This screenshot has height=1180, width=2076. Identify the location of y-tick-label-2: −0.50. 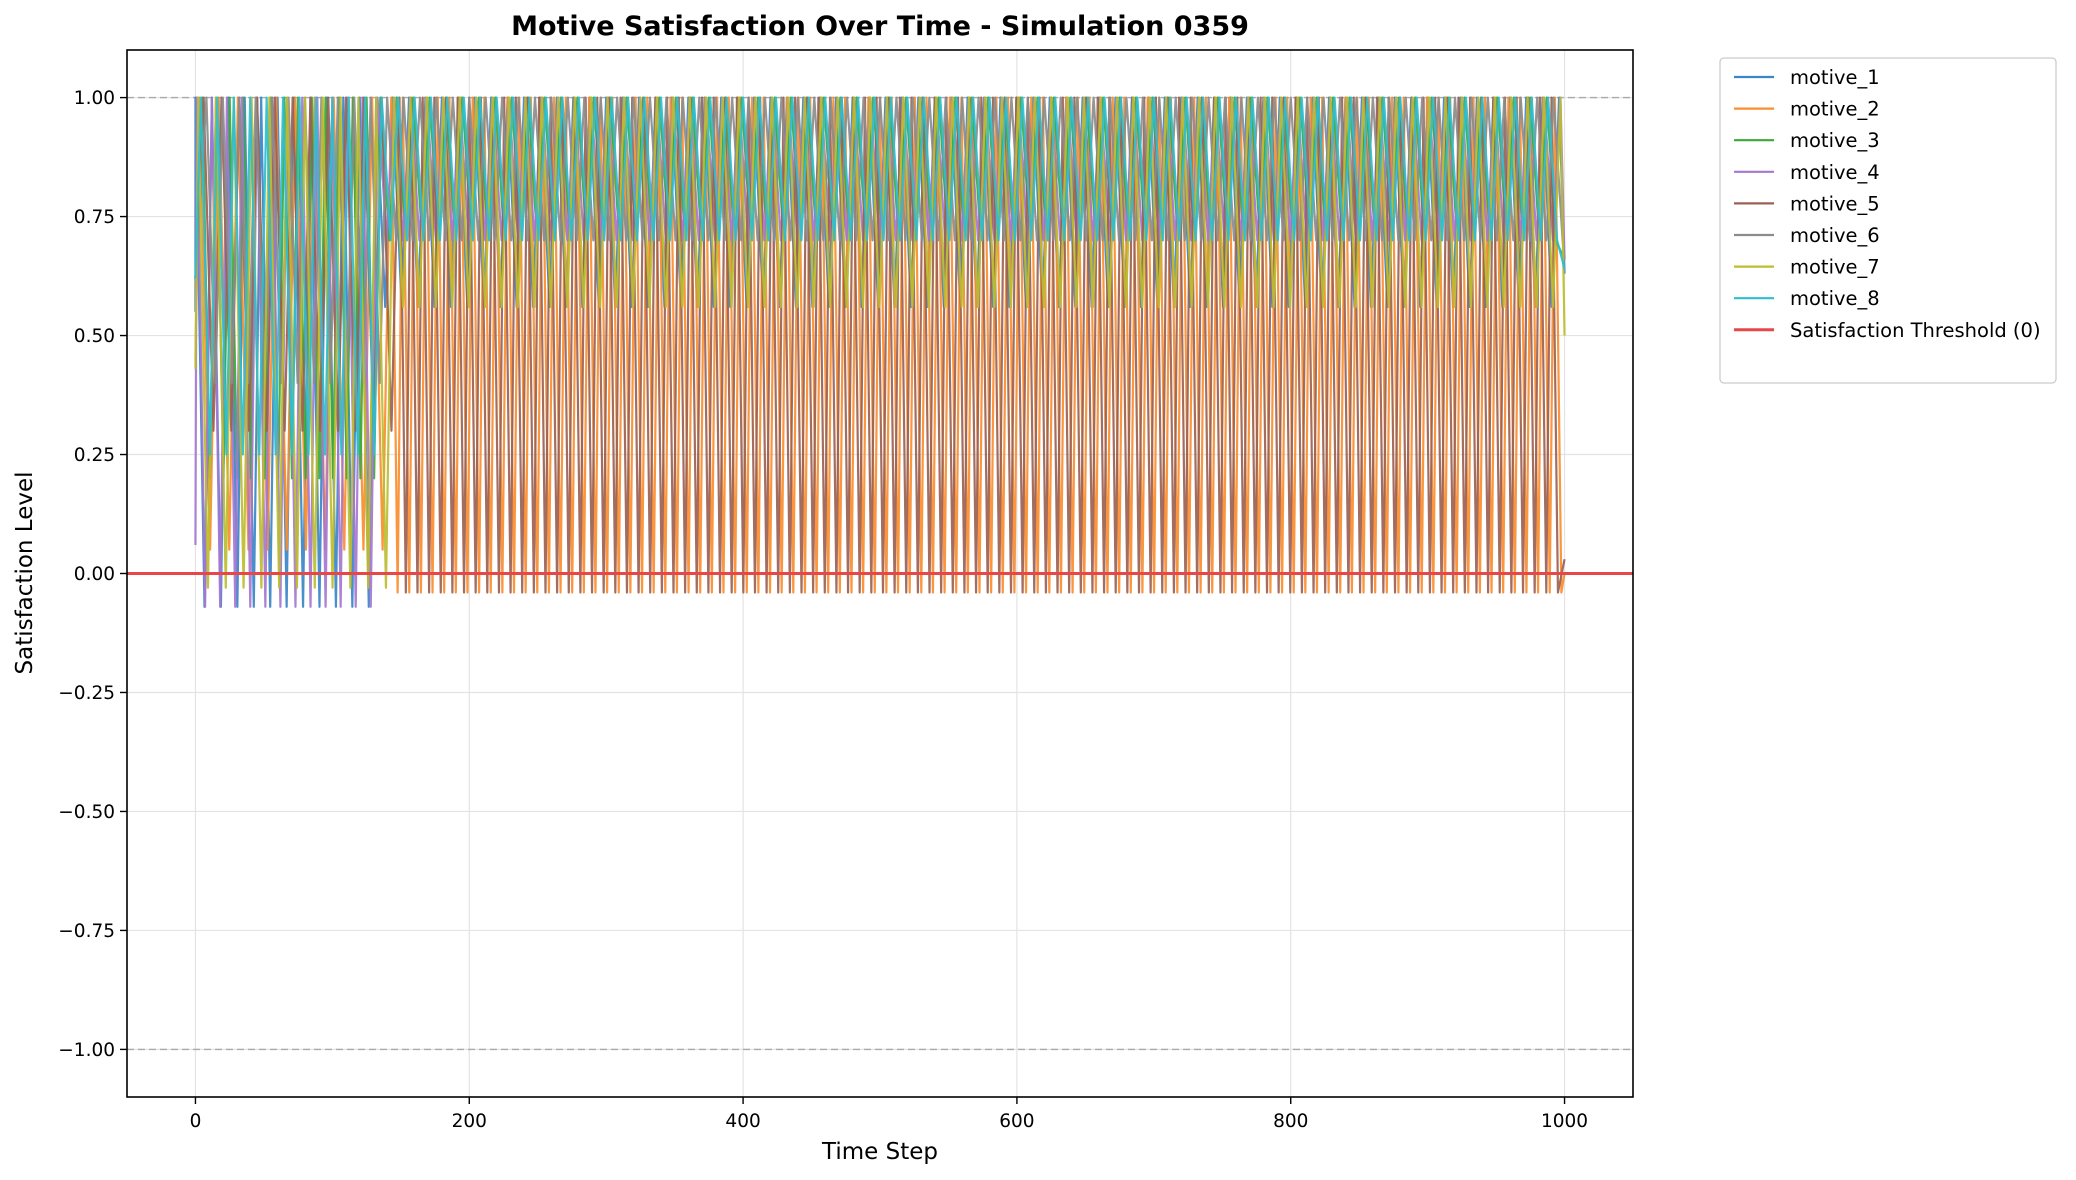
(86, 812).